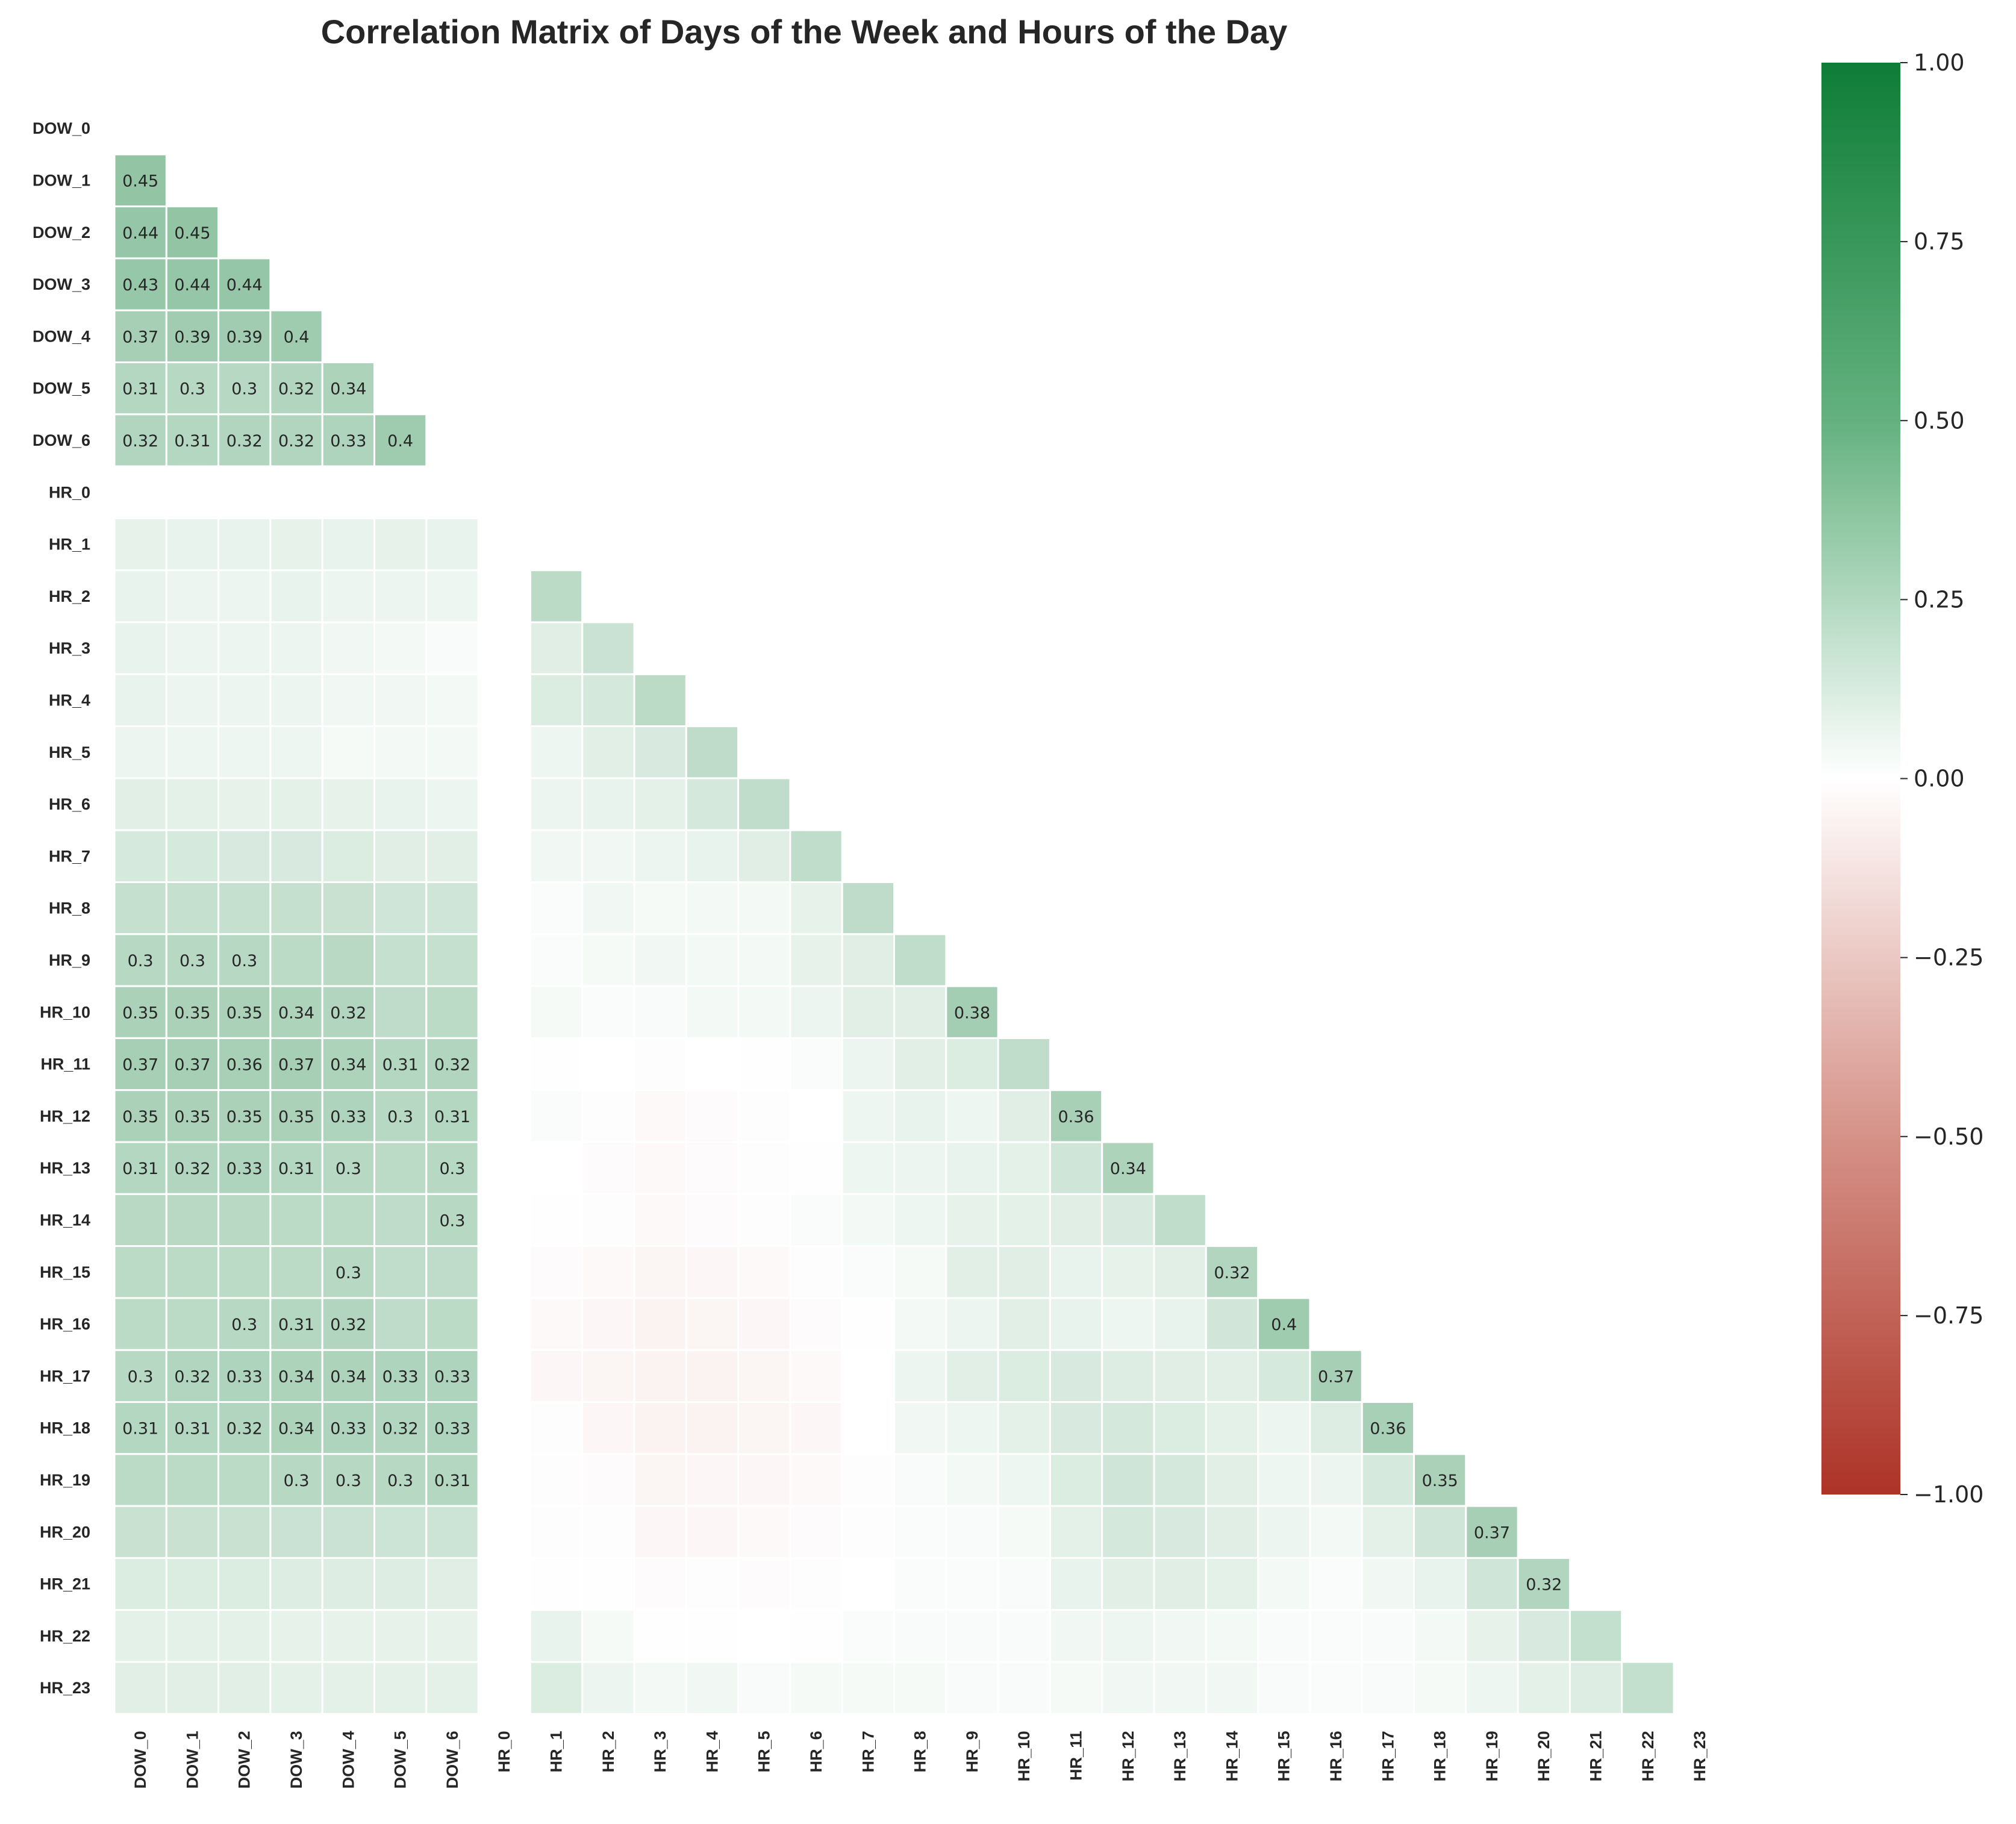  Describe the element at coordinates (1941, 779) in the screenshot. I see `colorbar-ticks: 1.00 0.75 0.50 0.25 0.00 −0.25 −0.50 −0.75 −1.00` at that location.